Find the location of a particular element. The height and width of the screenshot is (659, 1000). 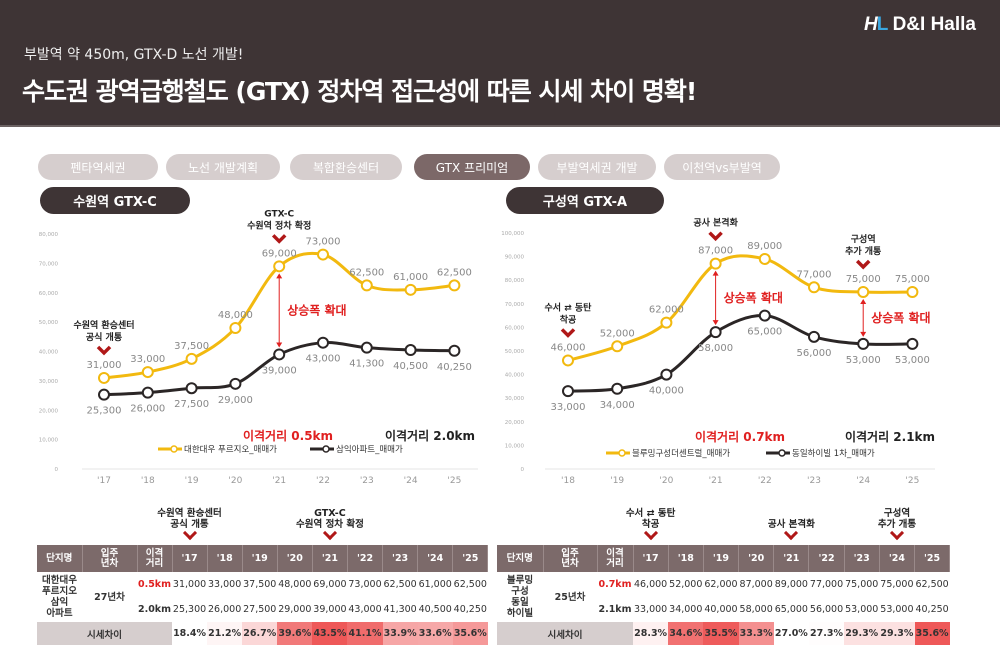

table-event-annotation: GTX-C 수원역 정차 확정 is located at coordinates (330, 519).